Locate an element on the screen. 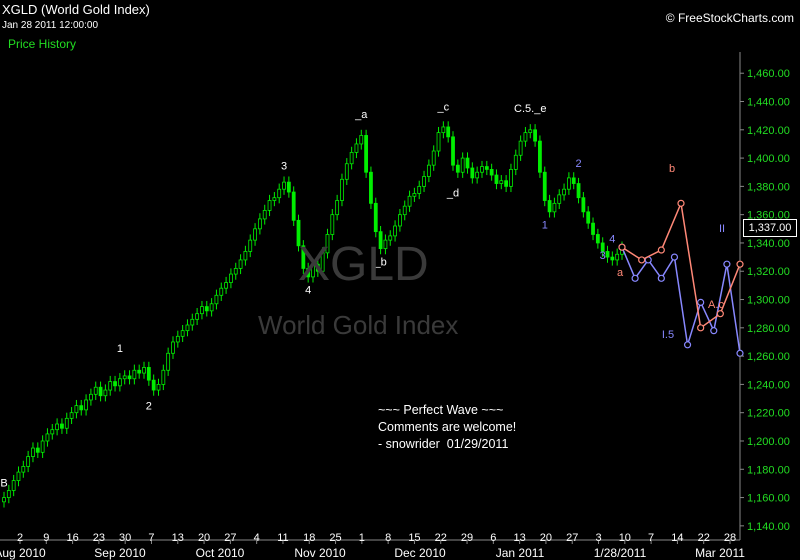  wave-label: II is located at coordinates (722, 229).